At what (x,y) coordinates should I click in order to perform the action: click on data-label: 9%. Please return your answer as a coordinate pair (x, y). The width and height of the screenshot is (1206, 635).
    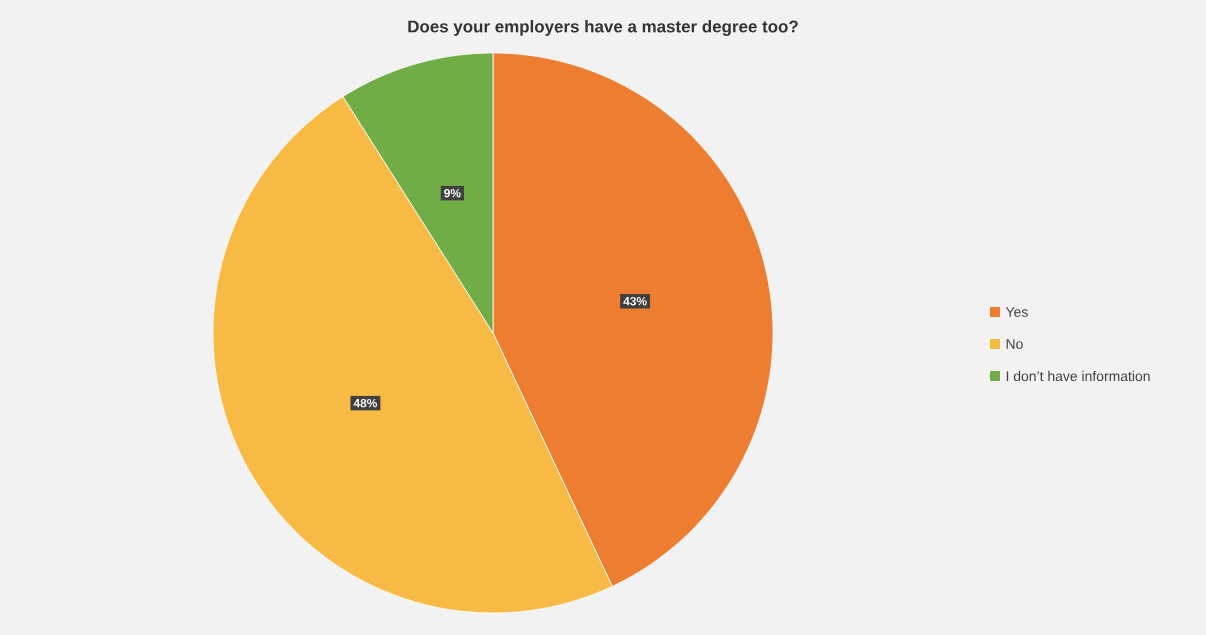
    Looking at the image, I should click on (452, 193).